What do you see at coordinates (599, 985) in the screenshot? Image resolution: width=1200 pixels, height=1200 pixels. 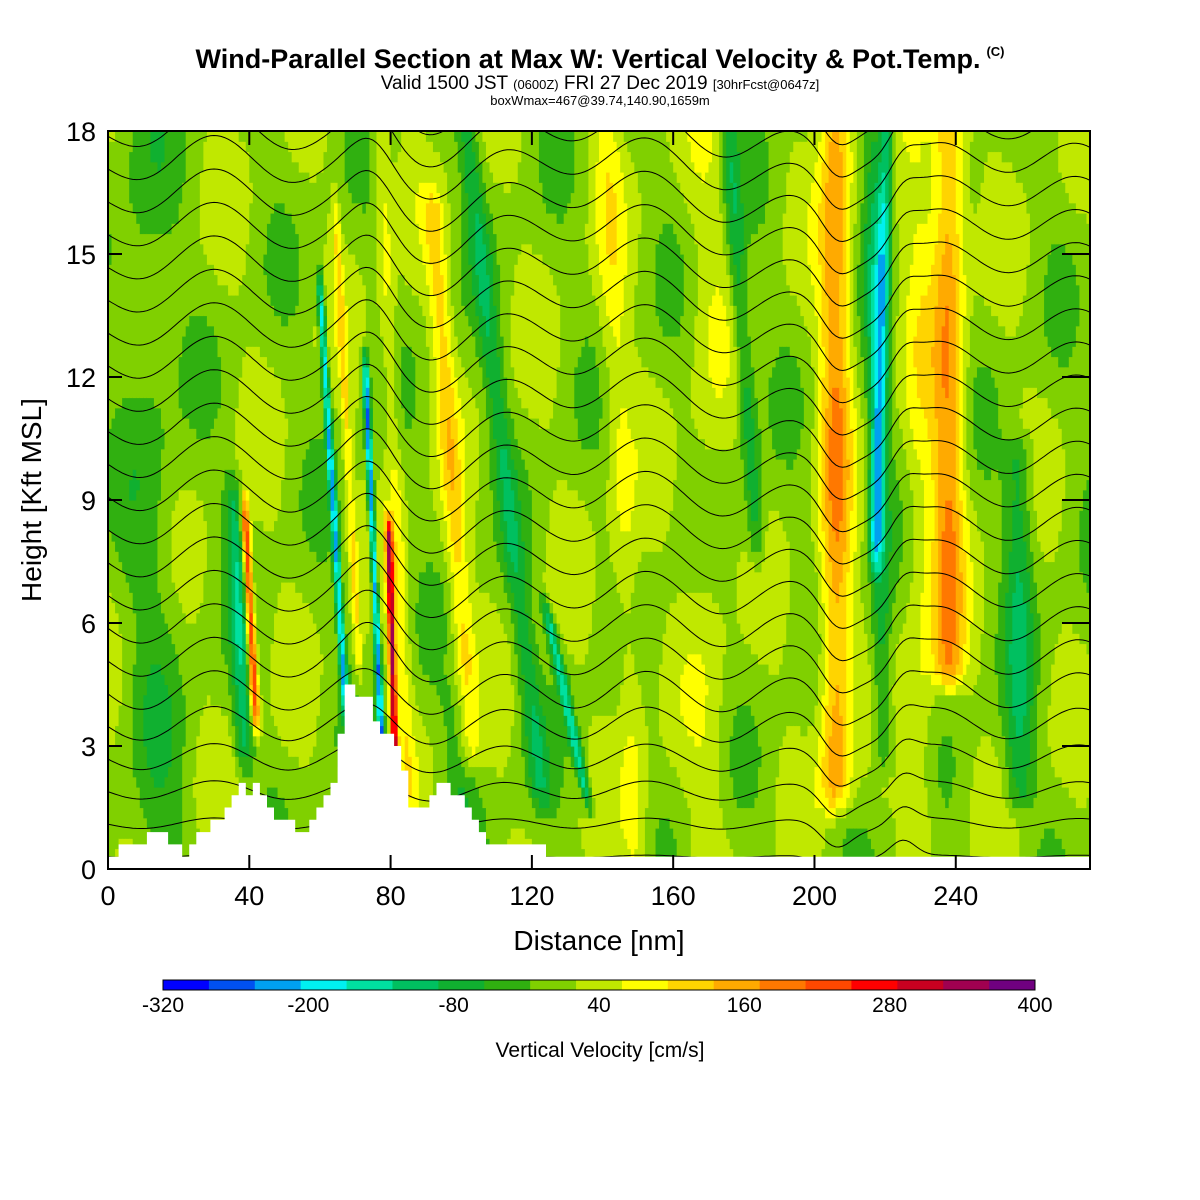 I see `colorbar-frame` at bounding box center [599, 985].